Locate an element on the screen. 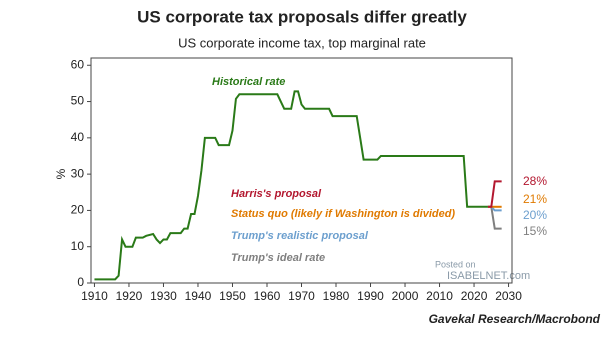 This screenshot has height=341, width=605. y-tick-label: 20 is located at coordinates (78, 210).